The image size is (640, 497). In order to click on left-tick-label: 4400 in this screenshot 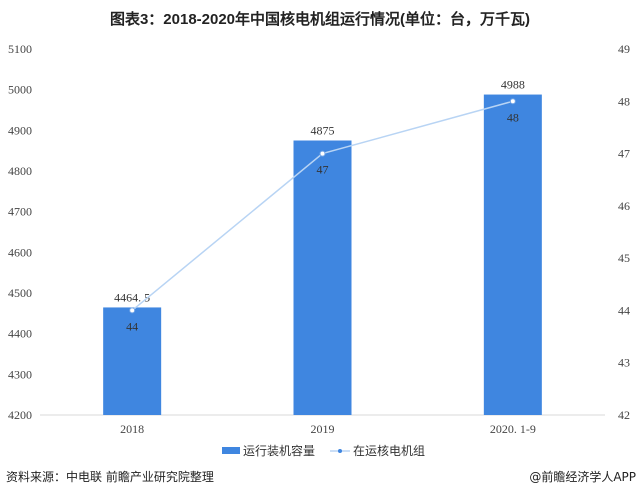, I will do `click(20, 334)`.